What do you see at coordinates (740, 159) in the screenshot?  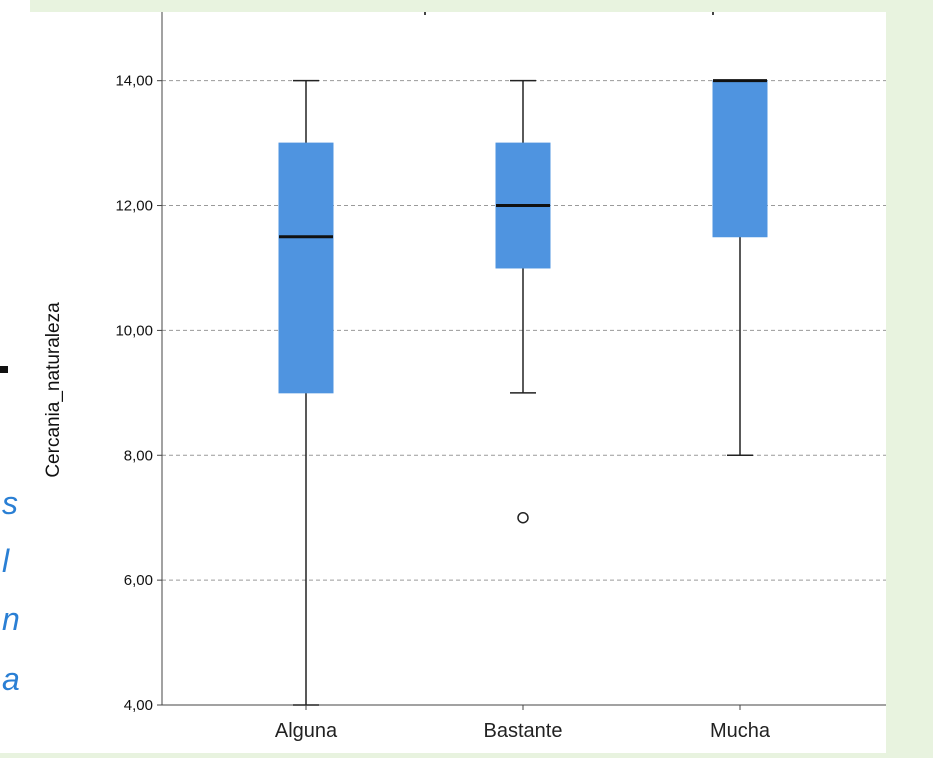 I see `box-mucha` at bounding box center [740, 159].